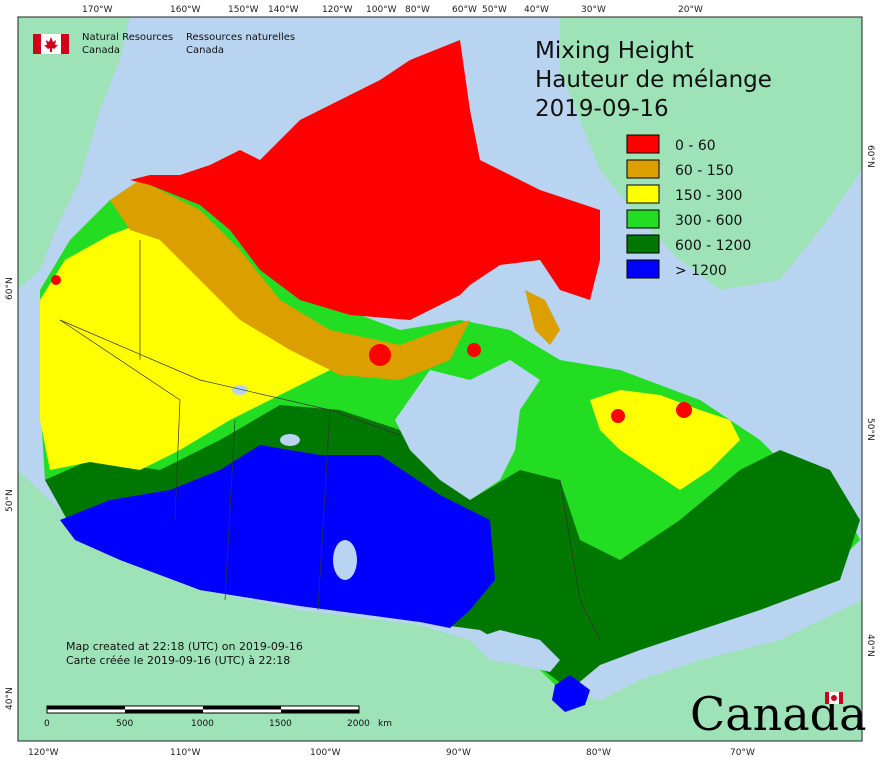 The height and width of the screenshot is (760, 880). I want to click on bottom-ticks: 120°W 110°W 100°W 90°W 80°W 70°W, so click(391, 753).